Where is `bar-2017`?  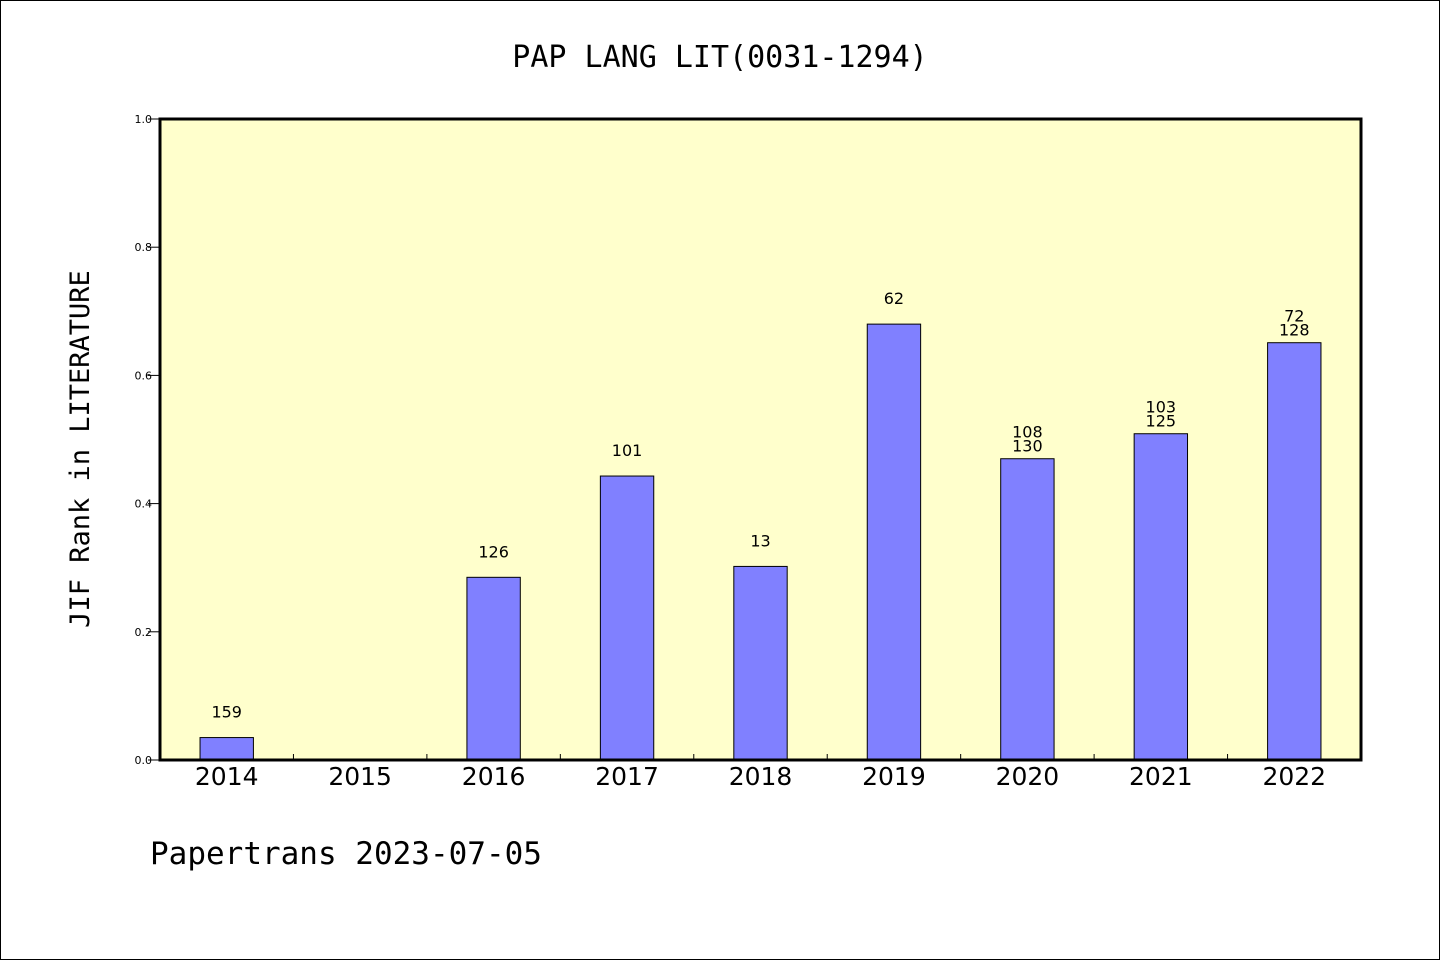
bar-2017 is located at coordinates (627, 618).